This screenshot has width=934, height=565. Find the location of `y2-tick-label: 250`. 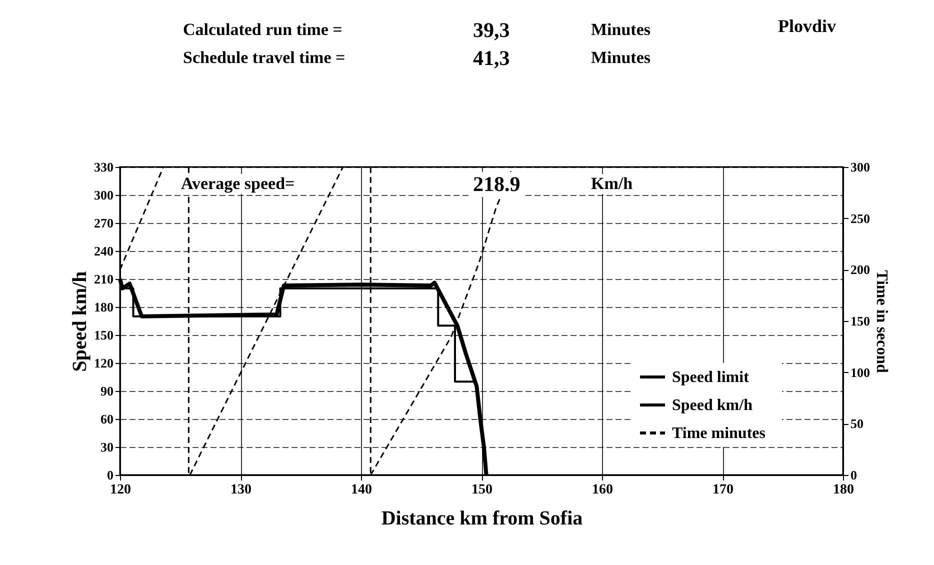

y2-tick-label: 250 is located at coordinates (860, 218).